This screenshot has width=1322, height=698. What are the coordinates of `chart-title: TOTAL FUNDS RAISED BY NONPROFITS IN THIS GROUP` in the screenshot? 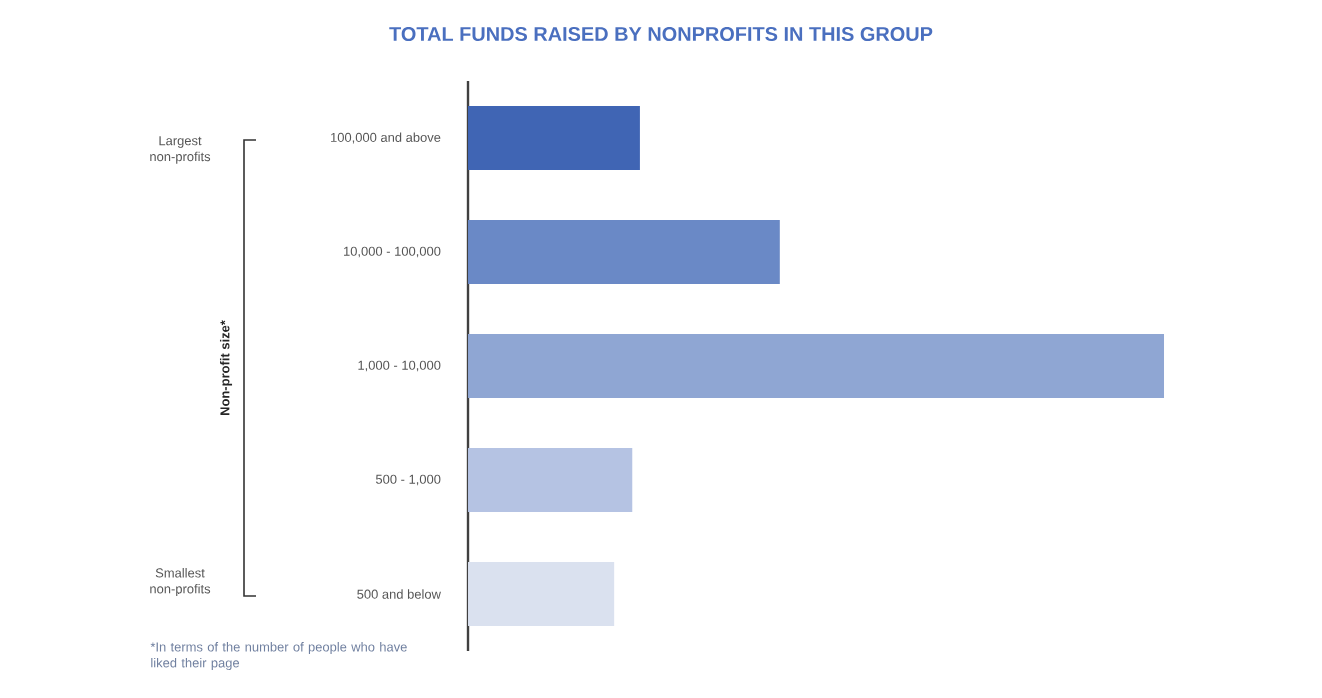 It's located at (661, 34).